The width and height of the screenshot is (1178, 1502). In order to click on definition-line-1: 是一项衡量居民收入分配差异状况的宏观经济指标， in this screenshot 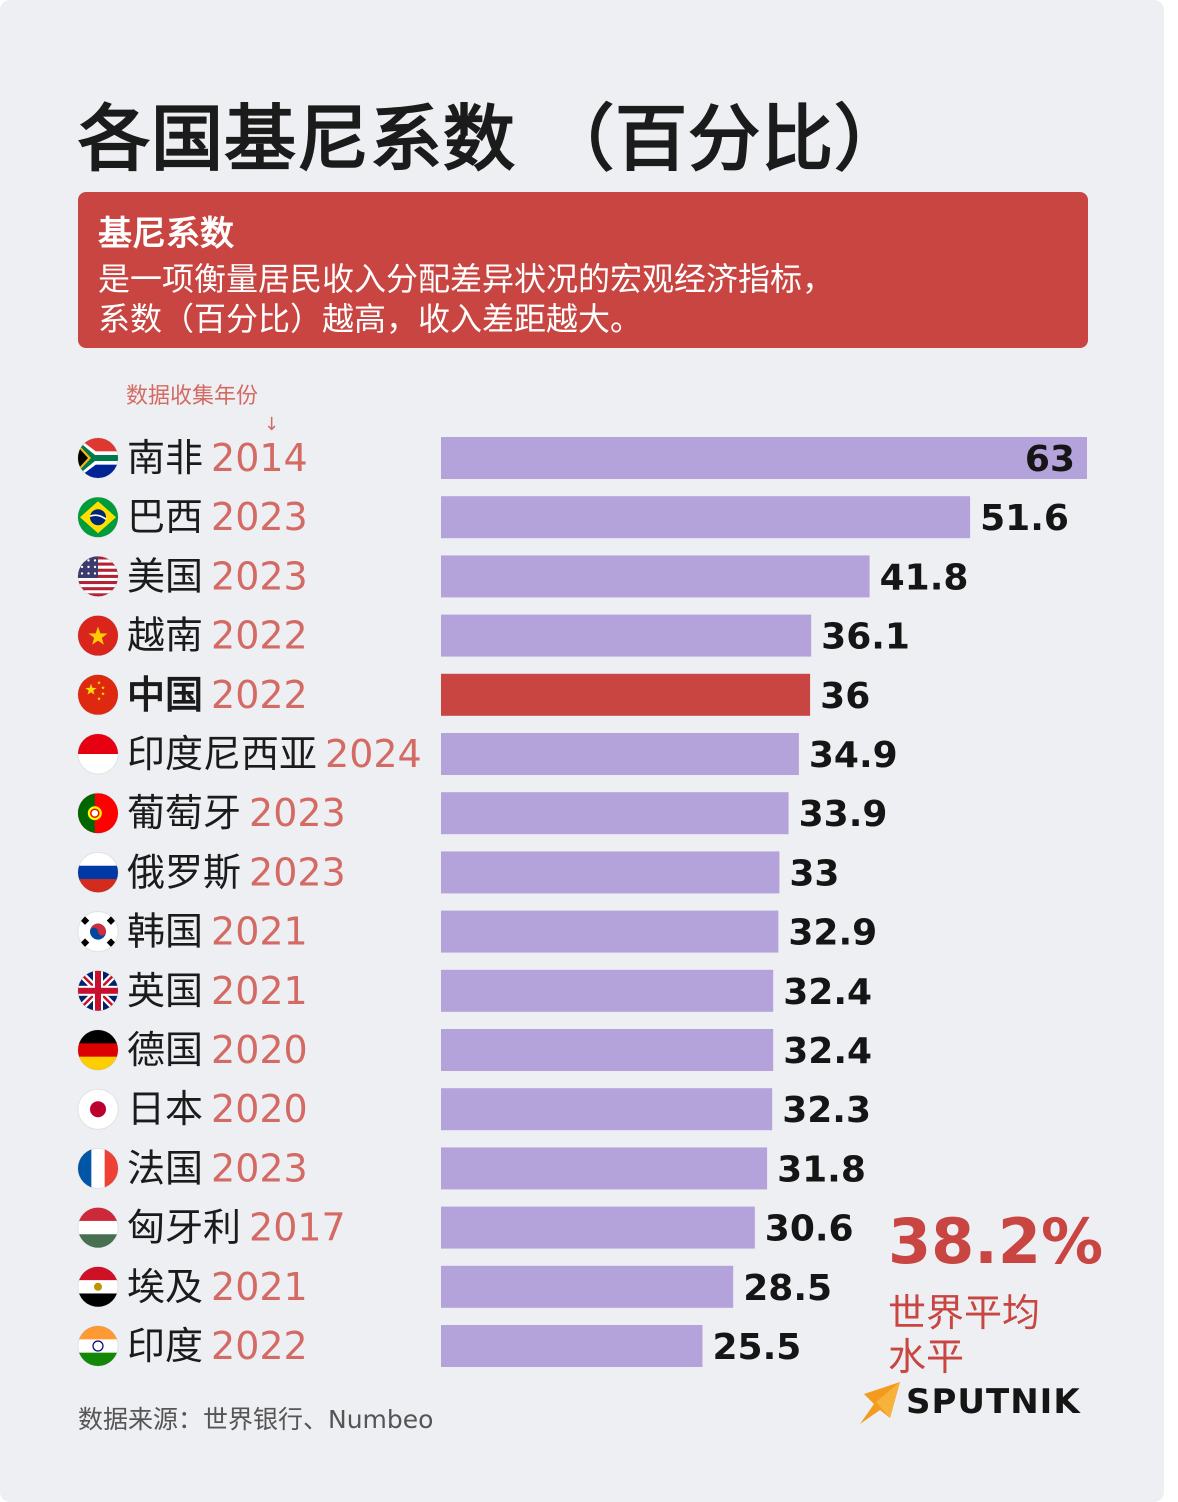, I will do `click(466, 279)`.